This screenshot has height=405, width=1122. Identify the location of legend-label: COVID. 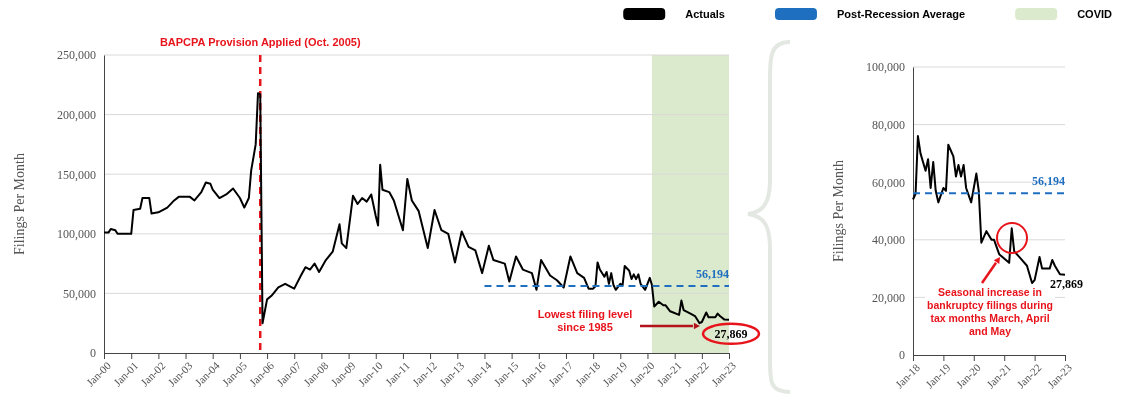
(1095, 14).